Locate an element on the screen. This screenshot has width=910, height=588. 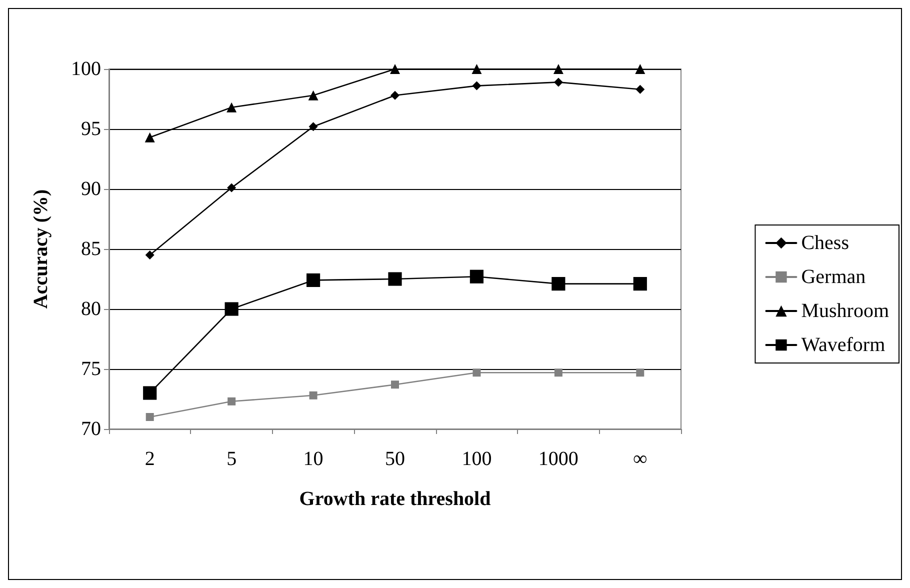
legend-label: Waveform is located at coordinates (843, 345).